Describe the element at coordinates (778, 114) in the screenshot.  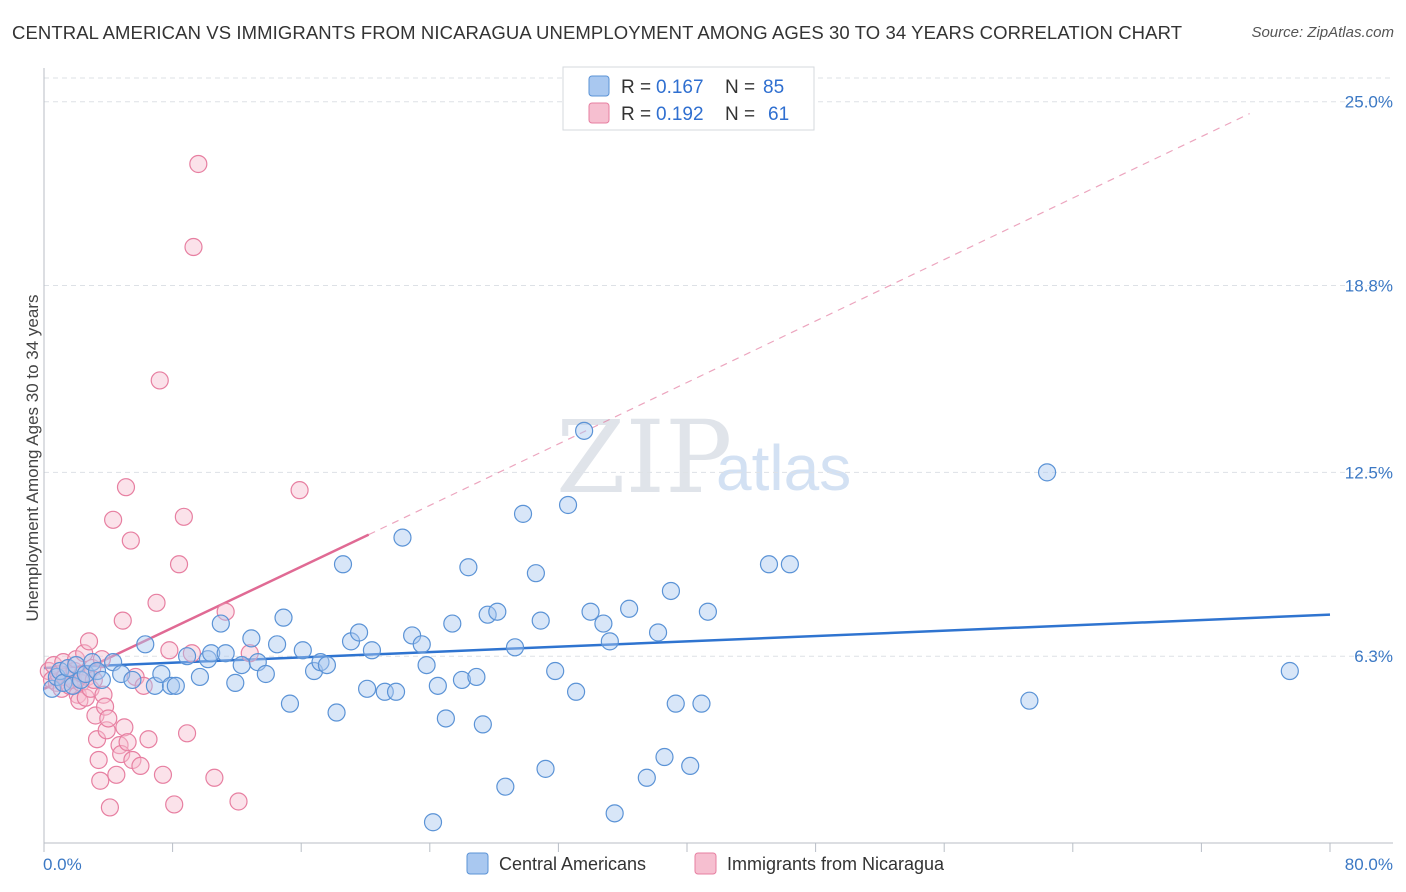
I see `legend-n-value-2: 61` at that location.